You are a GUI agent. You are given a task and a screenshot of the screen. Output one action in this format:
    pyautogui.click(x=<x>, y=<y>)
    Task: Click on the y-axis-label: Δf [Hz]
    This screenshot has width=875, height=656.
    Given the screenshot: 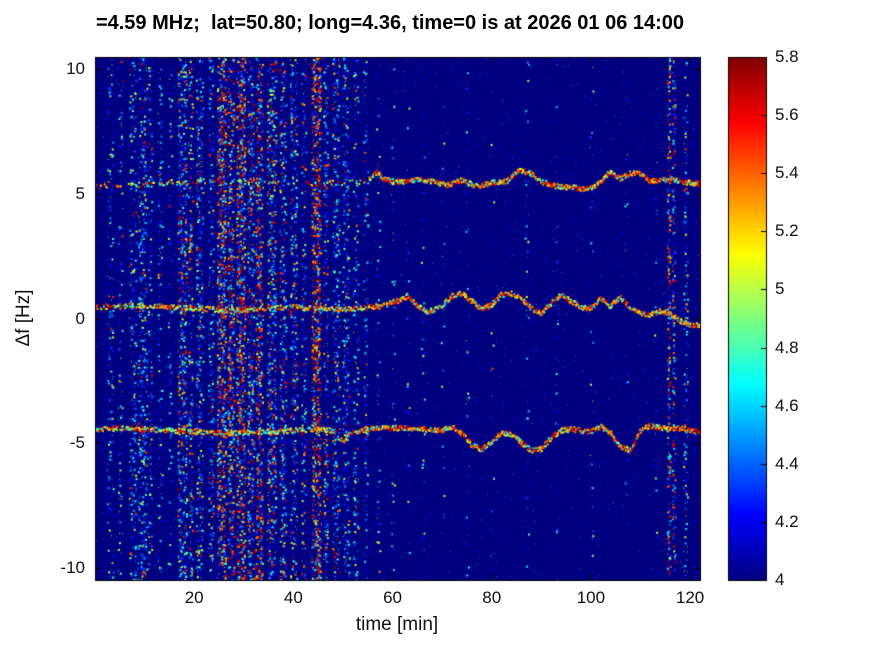 What is the action you would take?
    pyautogui.click(x=23, y=318)
    